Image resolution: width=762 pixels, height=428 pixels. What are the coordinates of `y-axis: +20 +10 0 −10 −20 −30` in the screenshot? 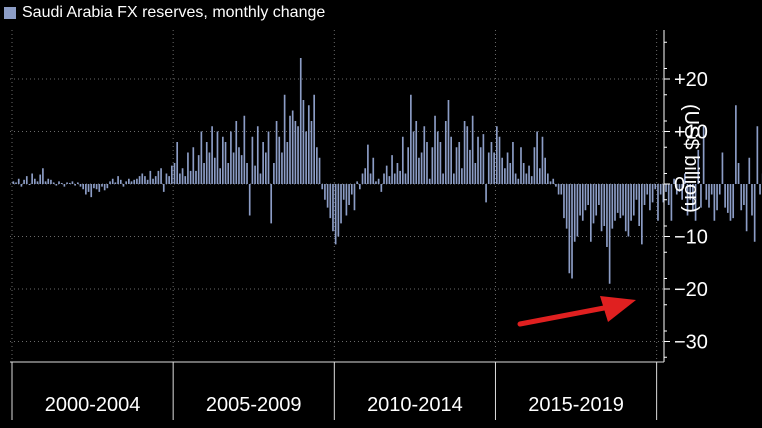 It's located at (685, 196).